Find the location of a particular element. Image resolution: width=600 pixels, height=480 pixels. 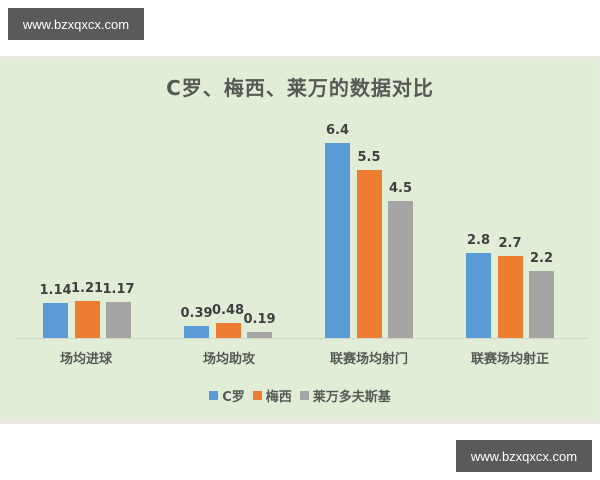

x-axis-line is located at coordinates (302, 338).